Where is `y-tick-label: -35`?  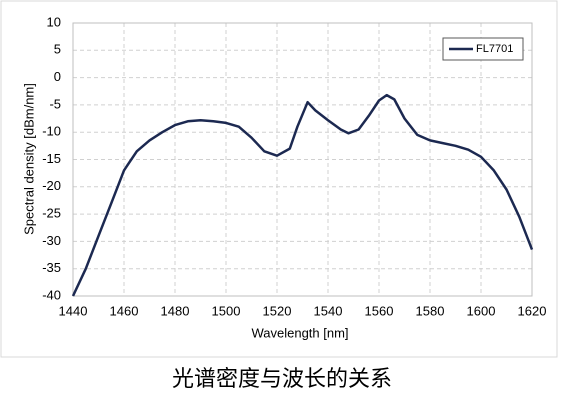 y-tick-label: -35 is located at coordinates (51, 267).